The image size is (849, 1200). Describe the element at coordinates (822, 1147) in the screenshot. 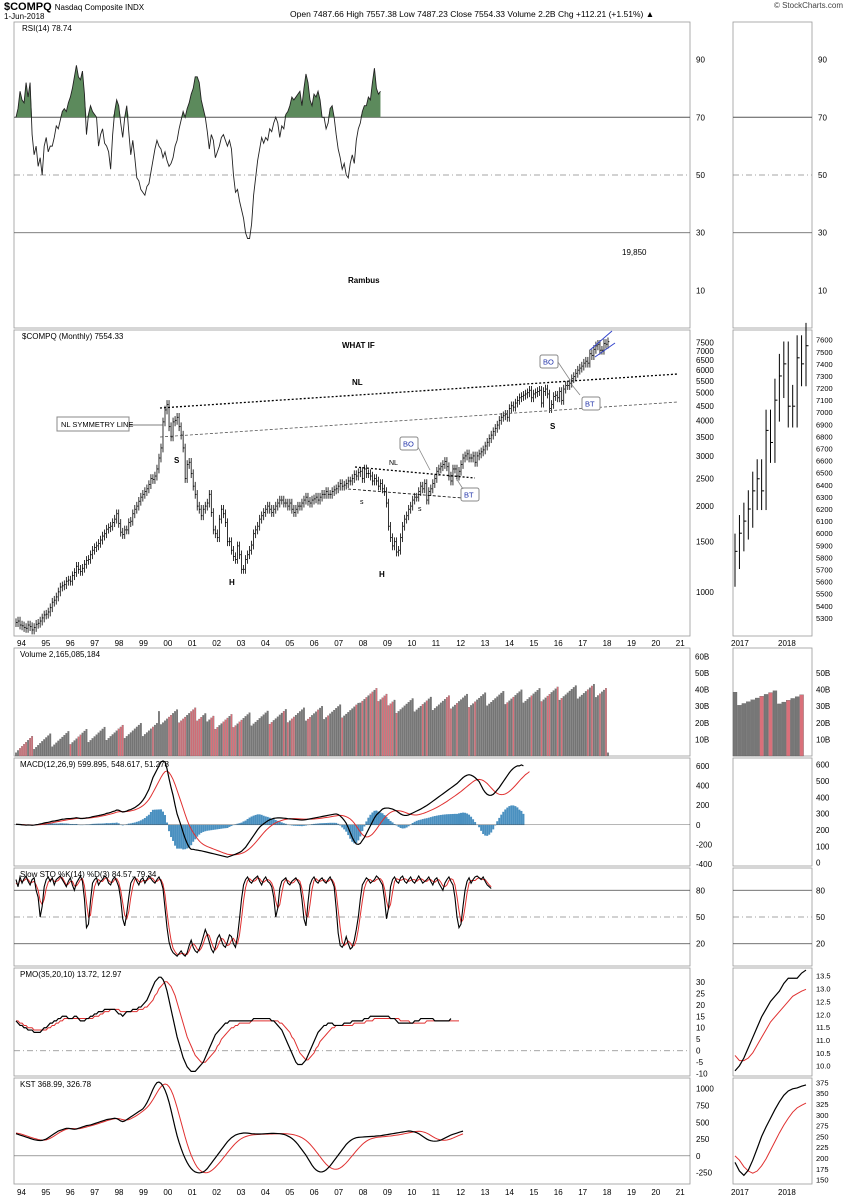

I see `zoom-kst-tick-label: 225` at that location.